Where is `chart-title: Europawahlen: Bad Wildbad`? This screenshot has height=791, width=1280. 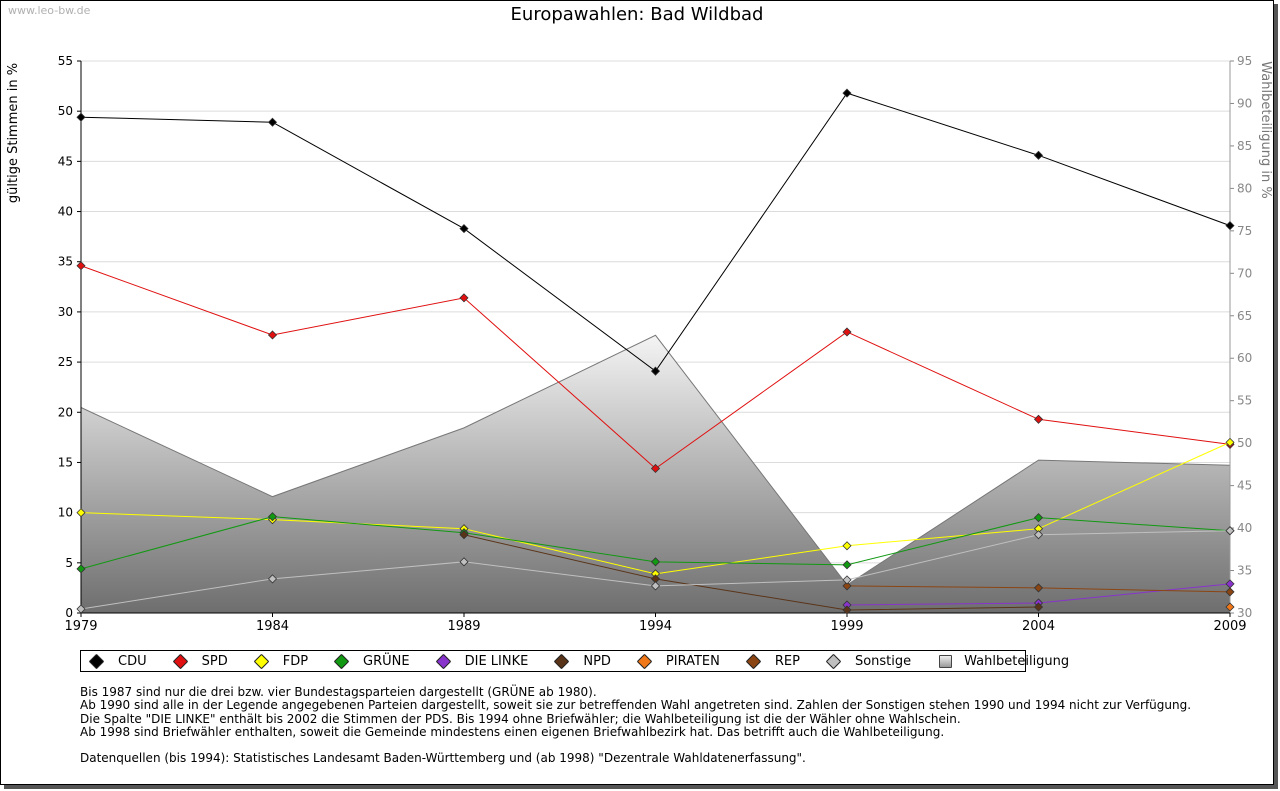
chart-title: Europawahlen: Bad Wildbad is located at coordinates (637, 14).